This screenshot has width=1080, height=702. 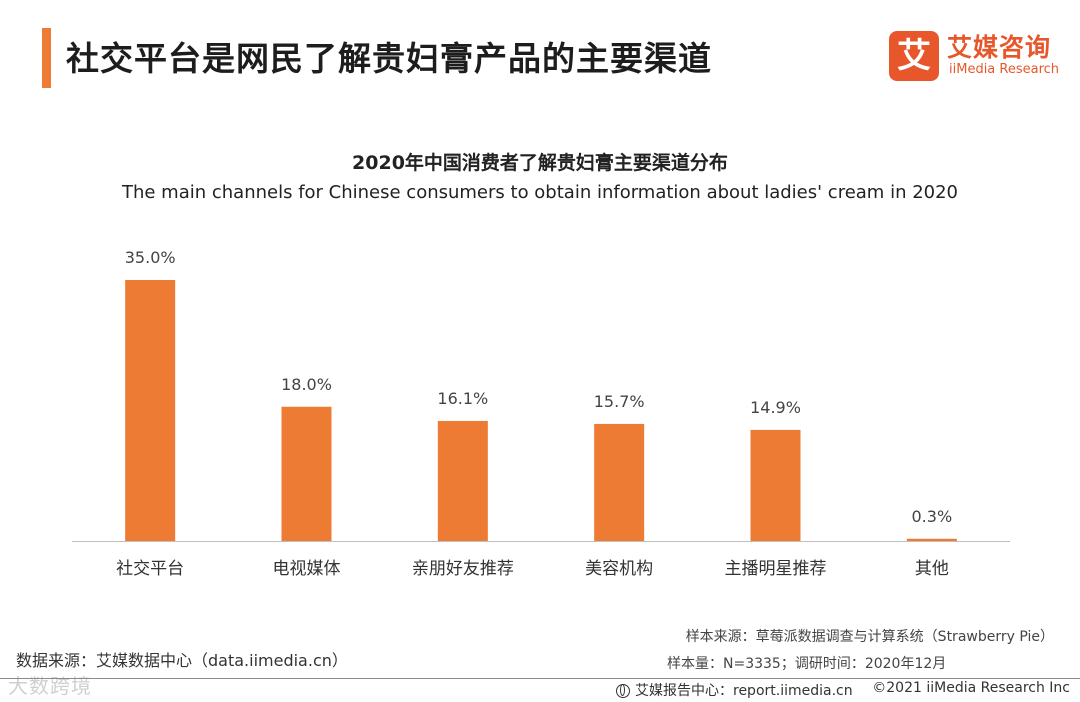 What do you see at coordinates (306, 384) in the screenshot?
I see `value-label-2: 18.0%` at bounding box center [306, 384].